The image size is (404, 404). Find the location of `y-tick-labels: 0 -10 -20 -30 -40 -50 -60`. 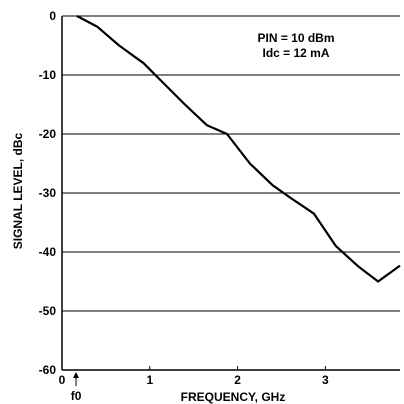

y-tick-labels: 0 -10 -20 -30 -40 -50 -60 is located at coordinates (48, 193).